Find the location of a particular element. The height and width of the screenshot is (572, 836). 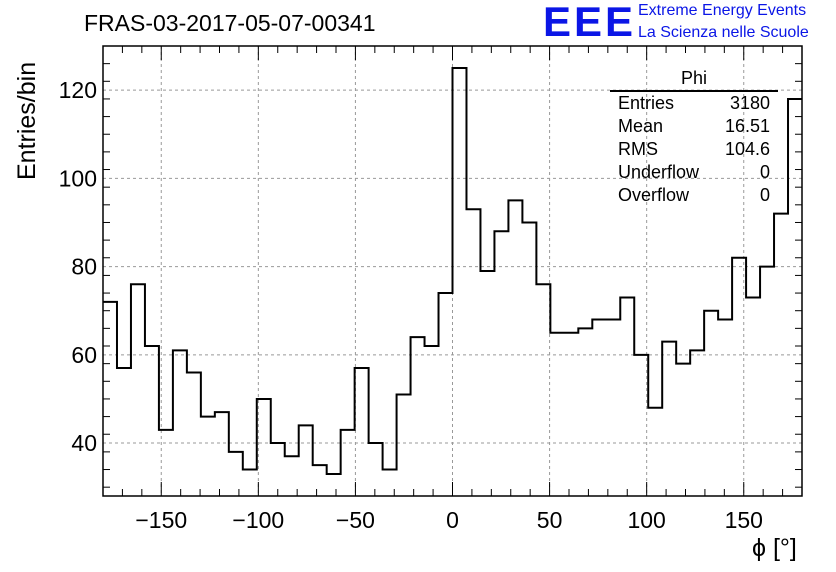

stats-label: Overflow is located at coordinates (654, 195).